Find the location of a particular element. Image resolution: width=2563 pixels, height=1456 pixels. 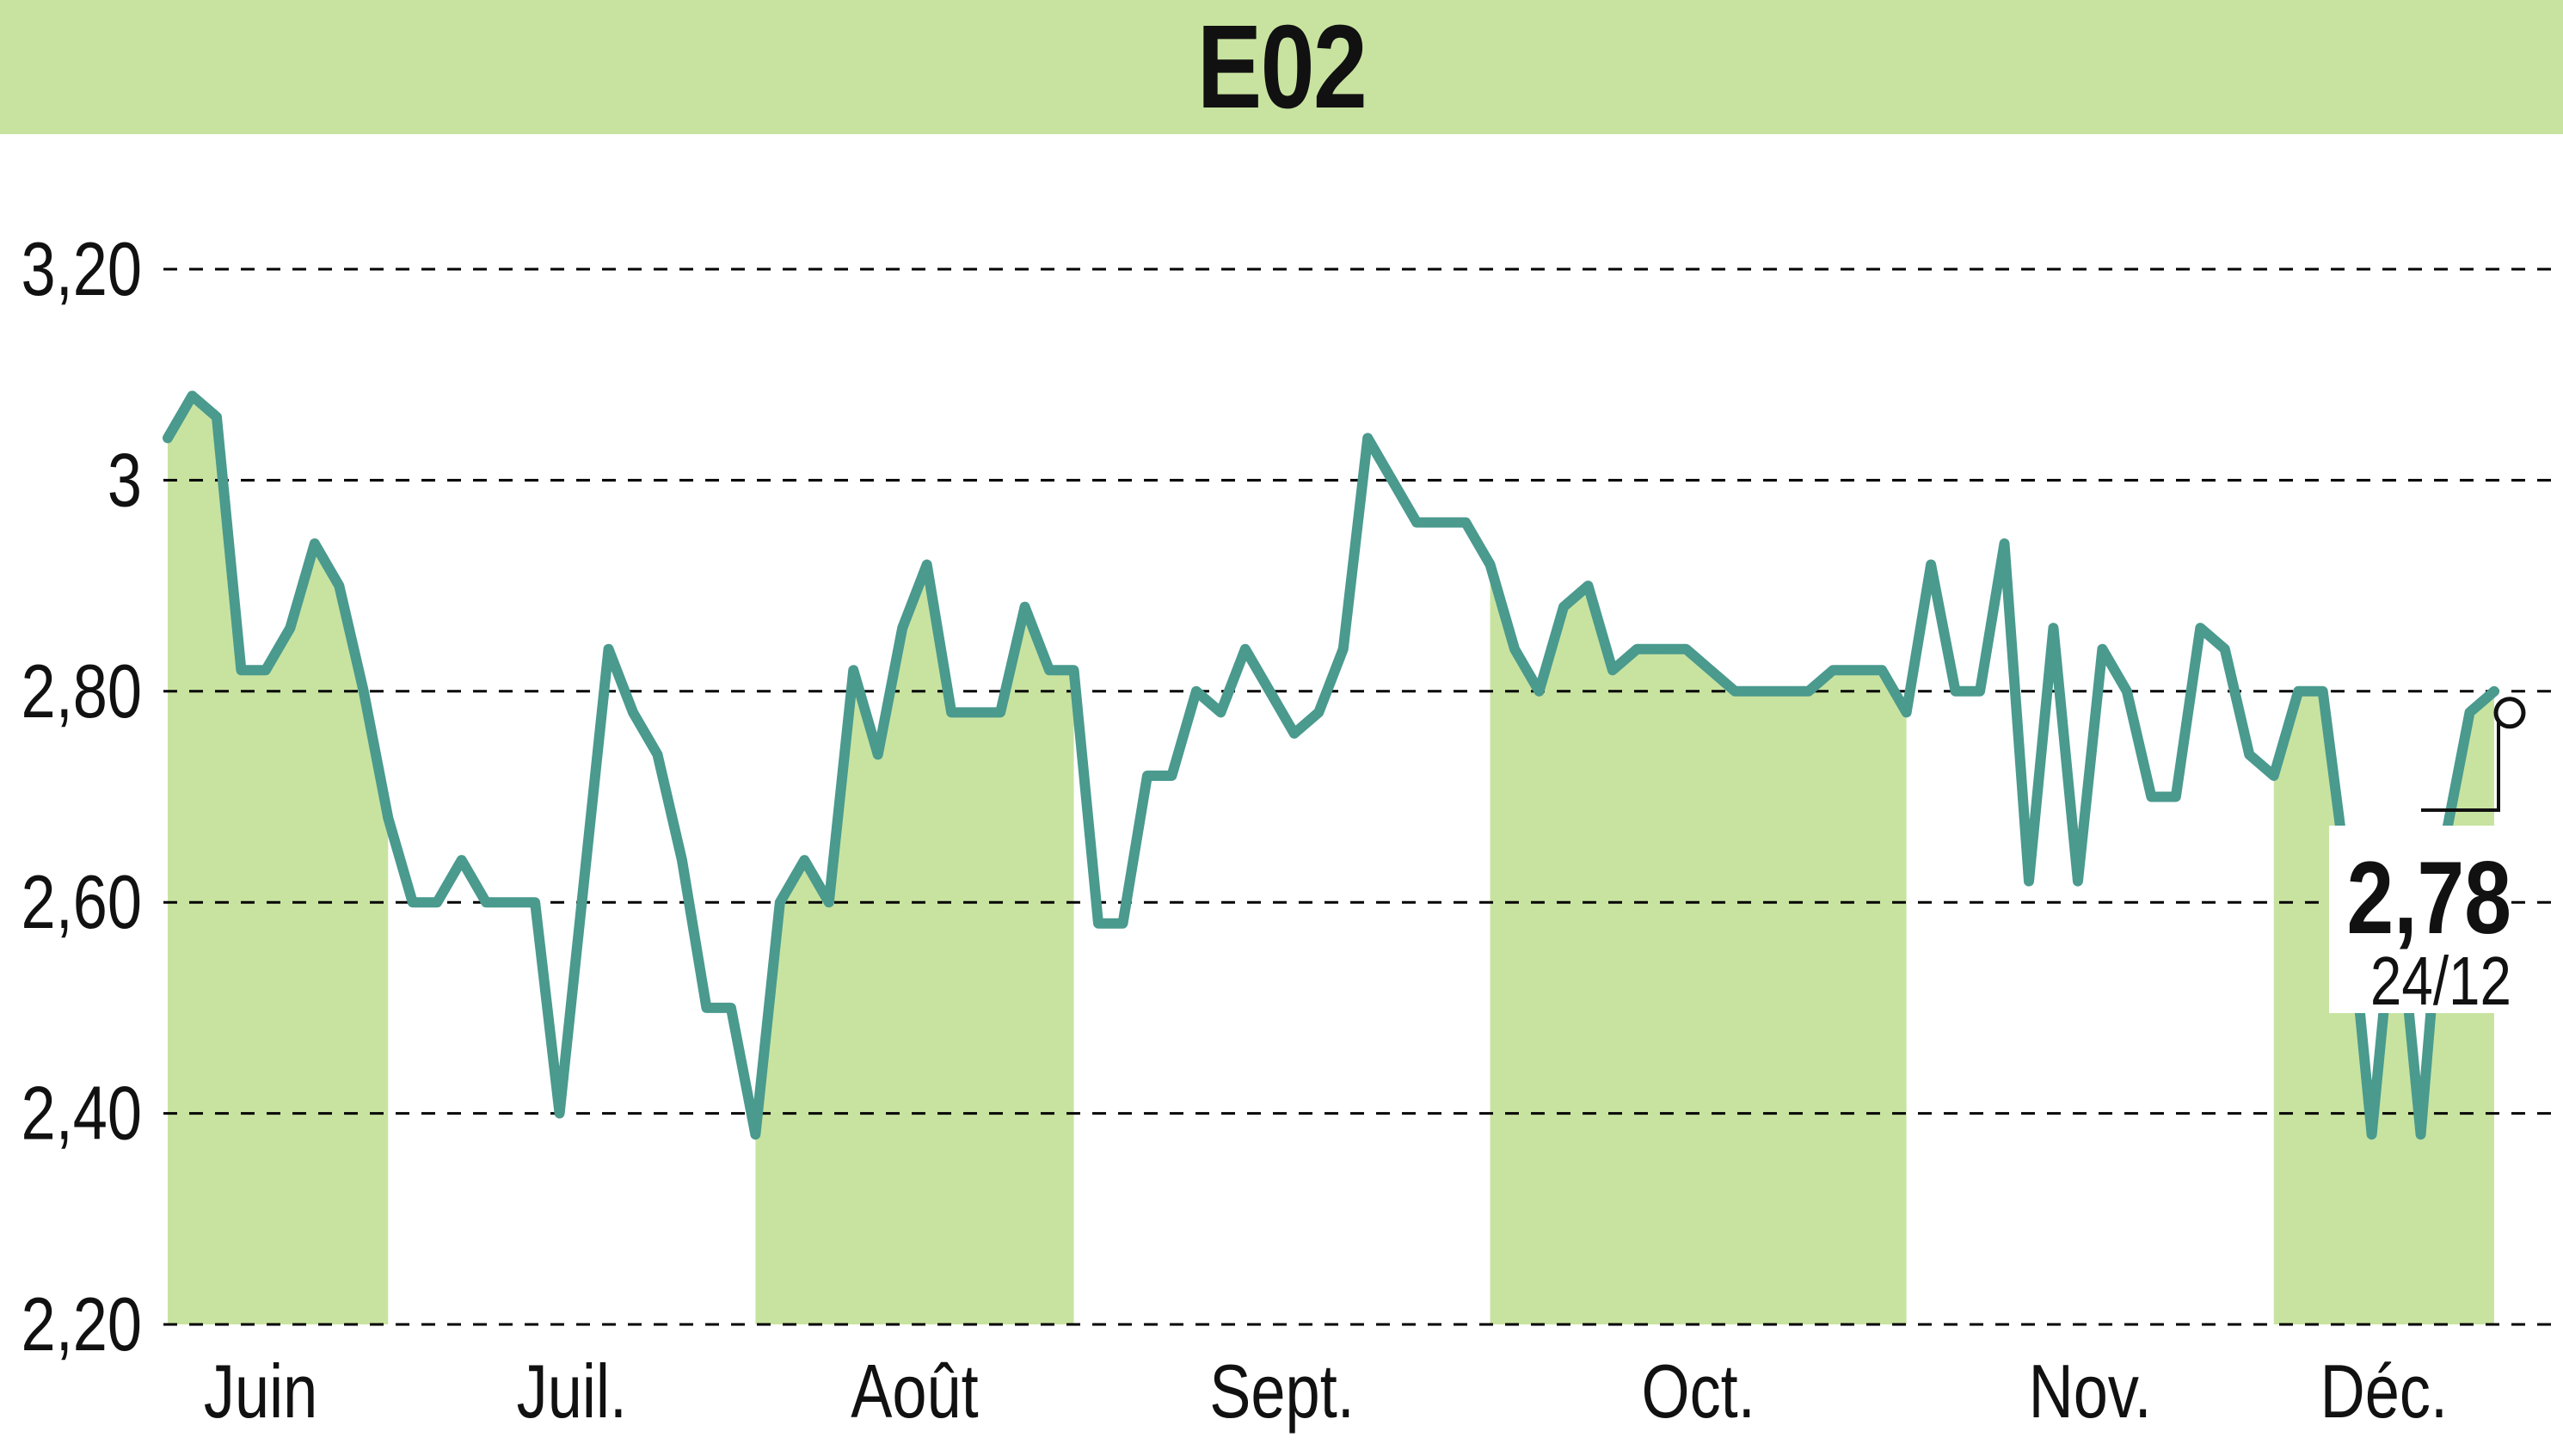

y-tick-label: 2,80 is located at coordinates (82, 692).